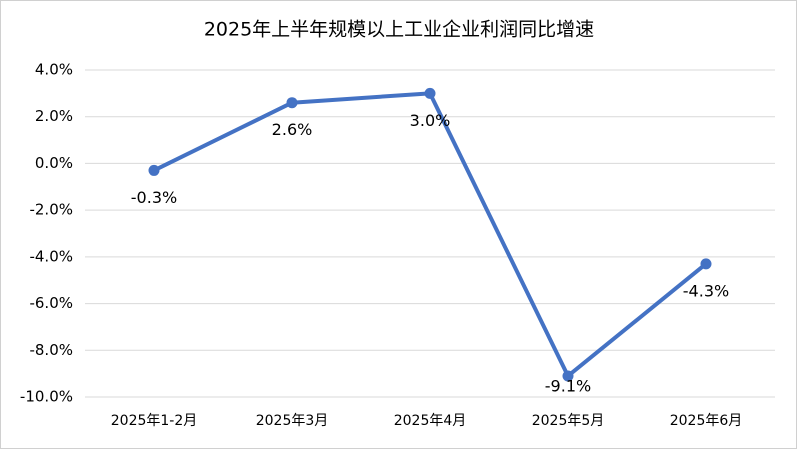 This screenshot has height=450, width=798. Describe the element at coordinates (54, 163) in the screenshot. I see `y-tick-label: 0.0%` at that location.